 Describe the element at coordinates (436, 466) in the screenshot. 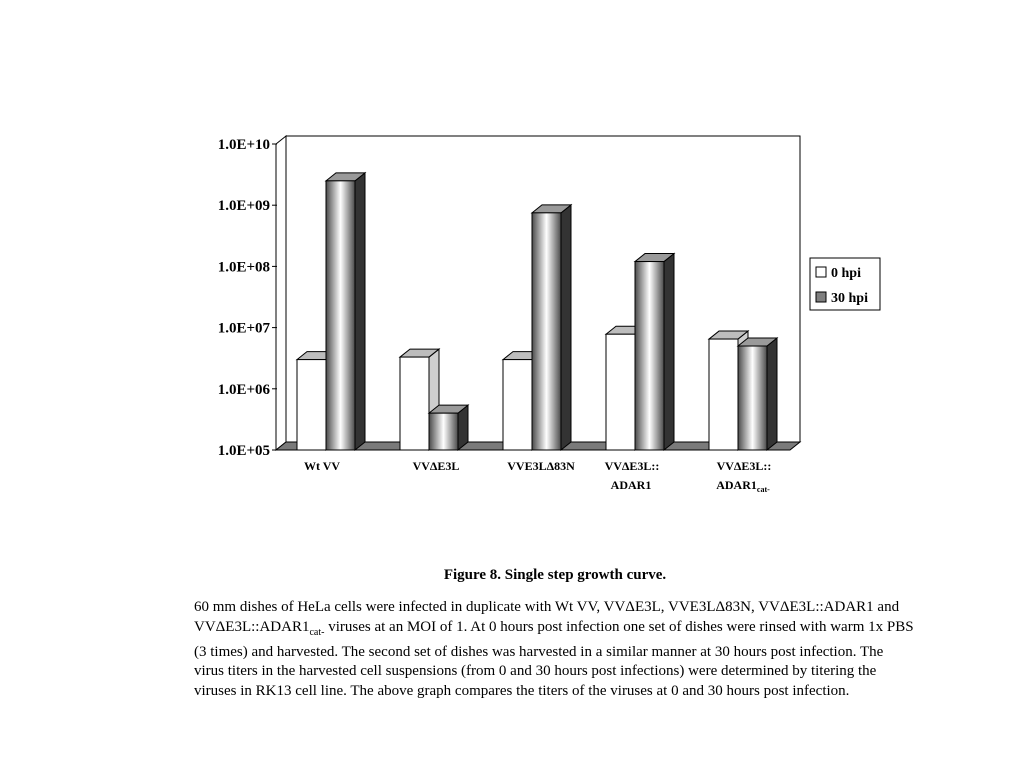

I see `x-category-label: VVΔE3L` at that location.